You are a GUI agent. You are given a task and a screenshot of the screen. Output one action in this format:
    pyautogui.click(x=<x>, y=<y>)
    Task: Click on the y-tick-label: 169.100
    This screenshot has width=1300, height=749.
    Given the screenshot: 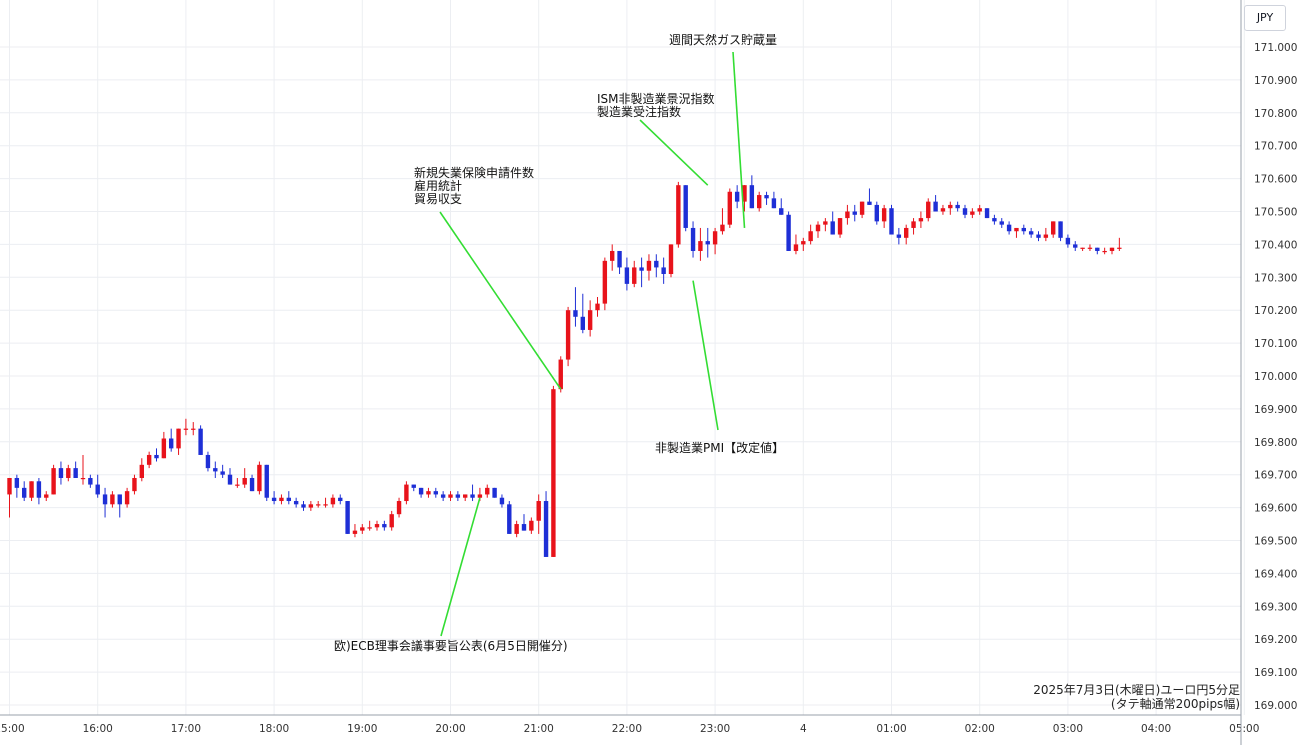 What is the action you would take?
    pyautogui.click(x=1275, y=673)
    